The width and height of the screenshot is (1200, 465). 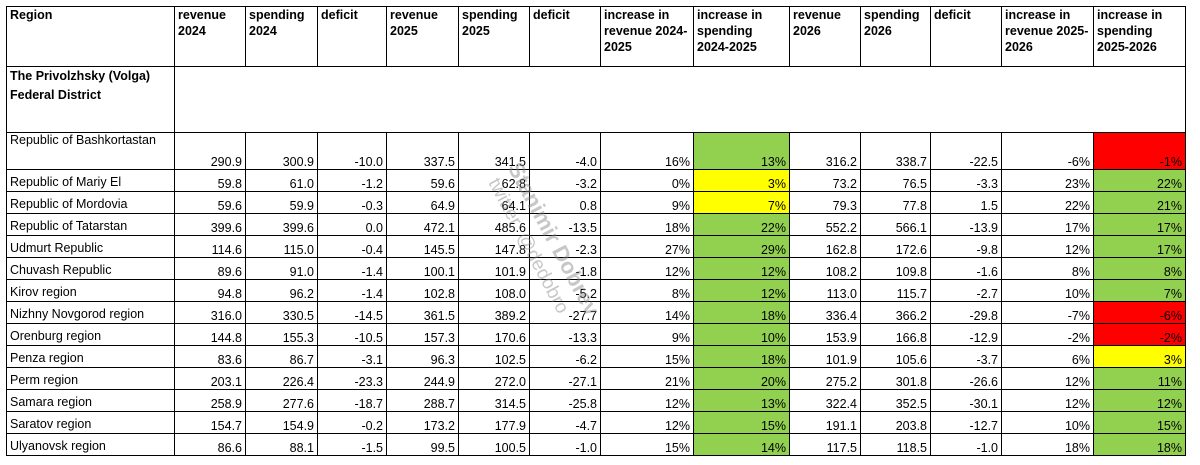 What do you see at coordinates (825, 290) in the screenshot?
I see `table-cell: 113.0` at bounding box center [825, 290].